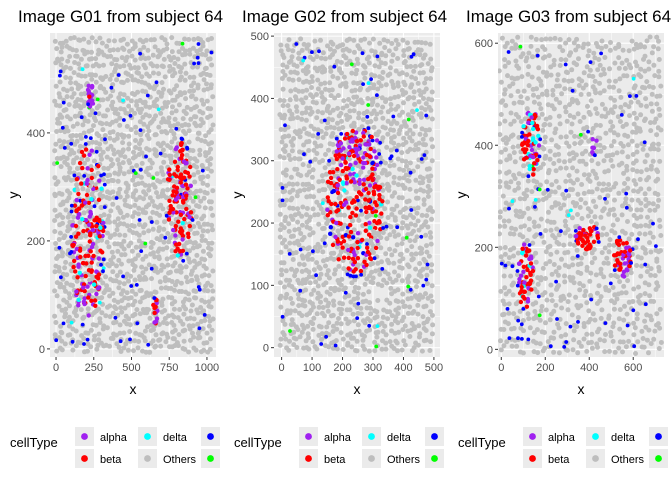 The height and width of the screenshot is (480, 672). I want to click on legend-title: cellType, so click(34, 442).